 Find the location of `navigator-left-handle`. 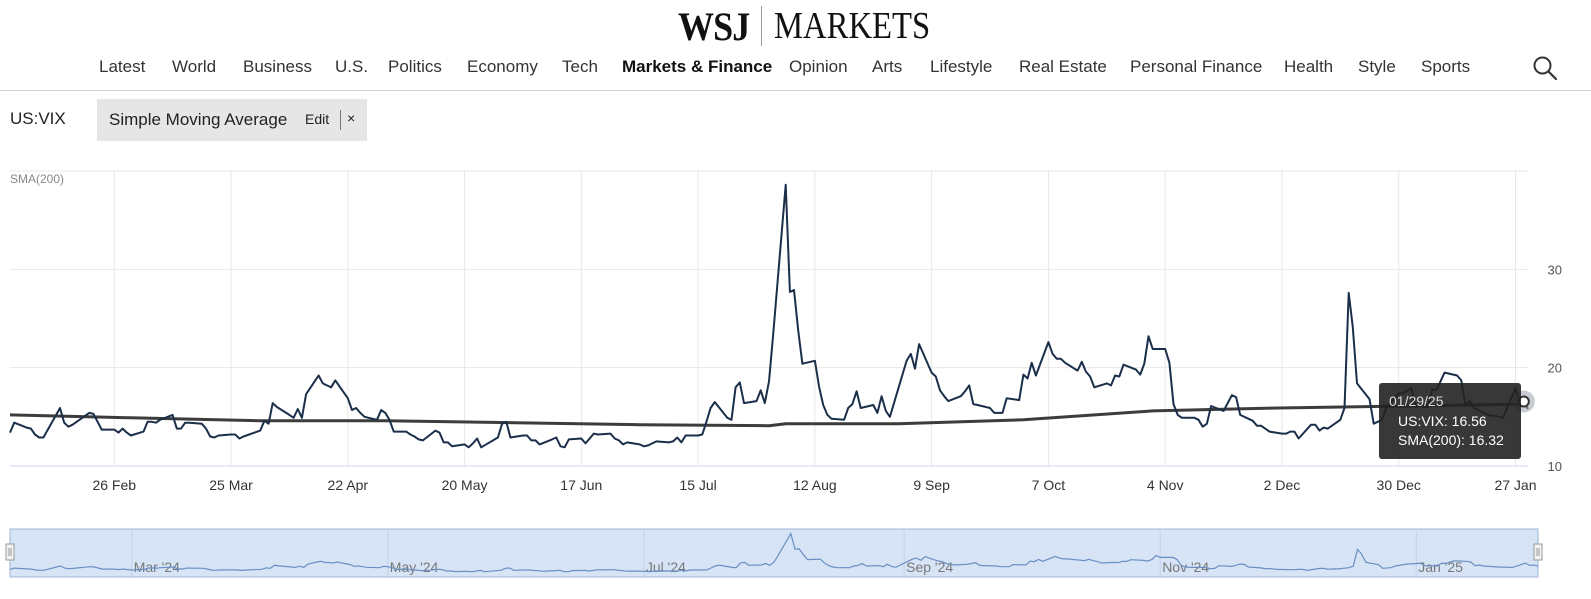

navigator-left-handle is located at coordinates (10, 552).